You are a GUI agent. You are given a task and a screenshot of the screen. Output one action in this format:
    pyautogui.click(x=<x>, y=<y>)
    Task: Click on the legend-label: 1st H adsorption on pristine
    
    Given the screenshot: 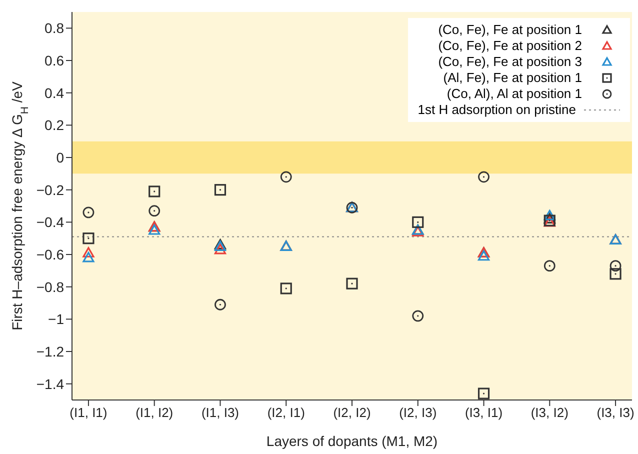 What is the action you would take?
    pyautogui.click(x=497, y=110)
    